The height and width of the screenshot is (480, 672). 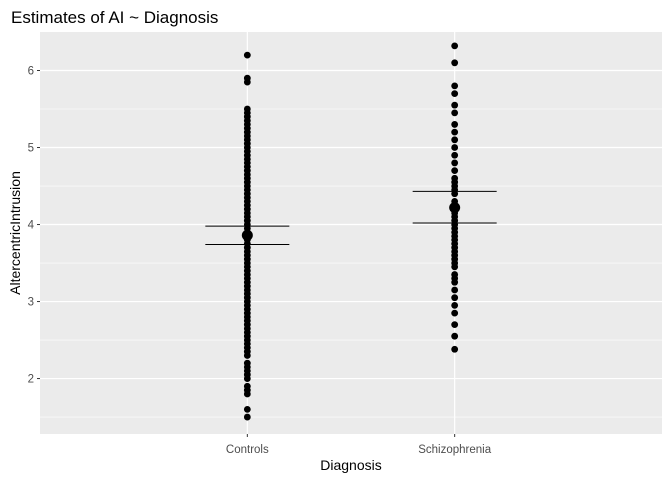 I want to click on x-axis: Controls Schizophrenia, so click(x=359, y=445).